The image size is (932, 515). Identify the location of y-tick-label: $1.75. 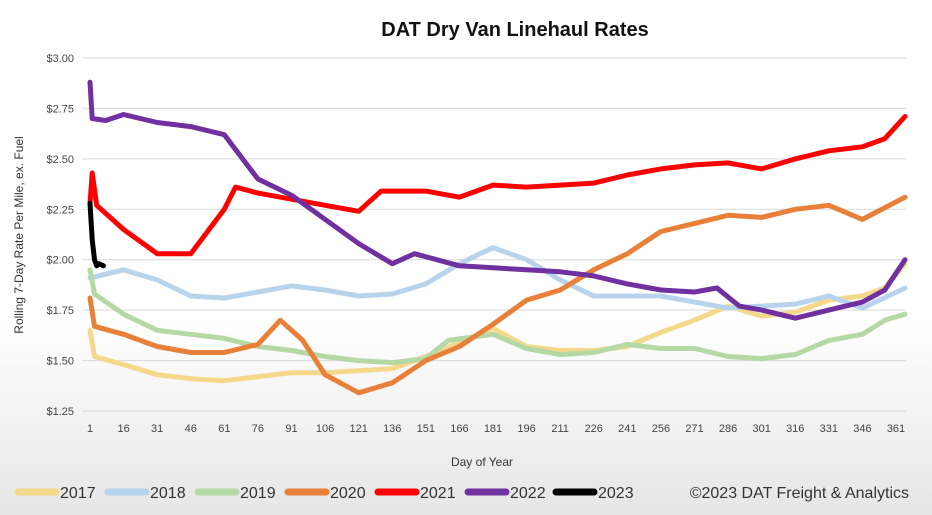
(60, 311).